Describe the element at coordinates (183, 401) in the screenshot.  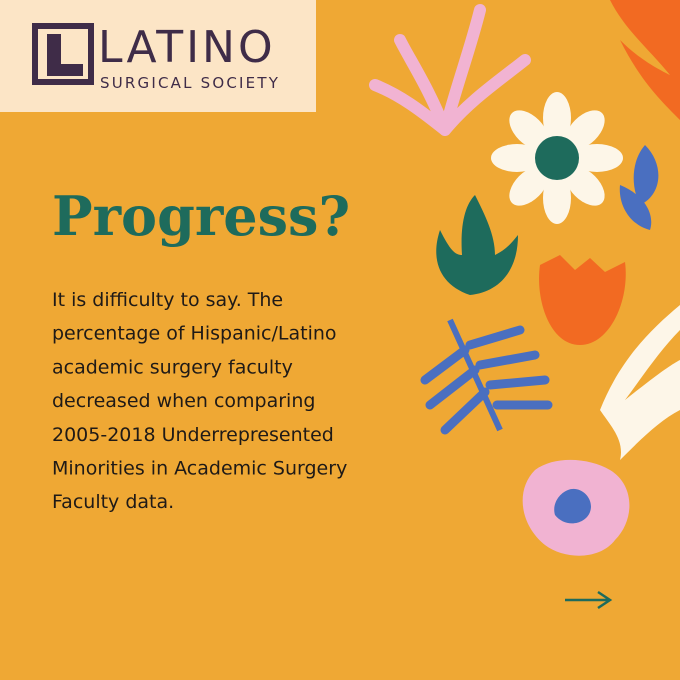
I see `body-line: decreased when comparing` at that location.